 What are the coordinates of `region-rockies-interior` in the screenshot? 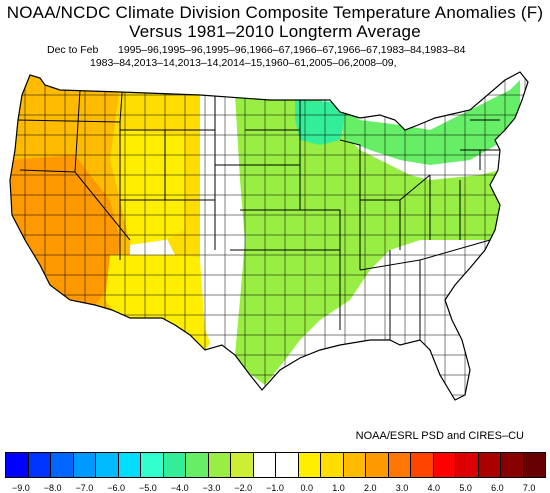 It's located at (152, 187).